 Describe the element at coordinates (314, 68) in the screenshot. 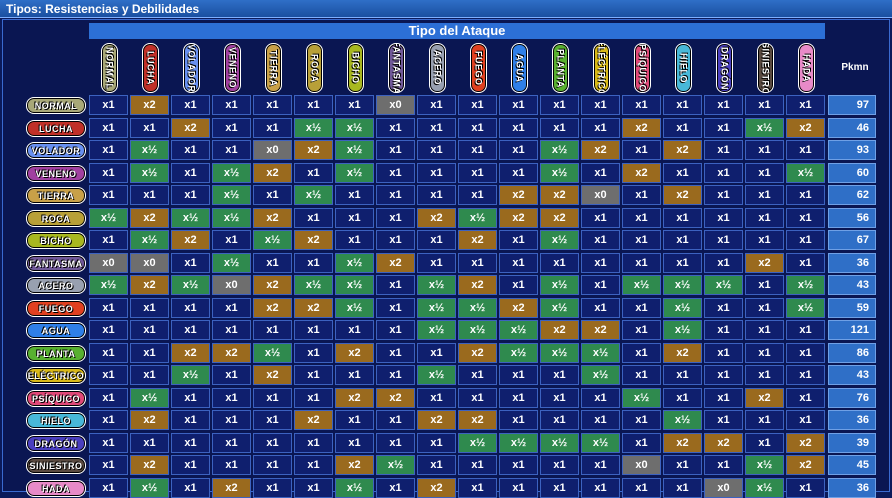

I see `attack-type-roca: ROCA` at that location.